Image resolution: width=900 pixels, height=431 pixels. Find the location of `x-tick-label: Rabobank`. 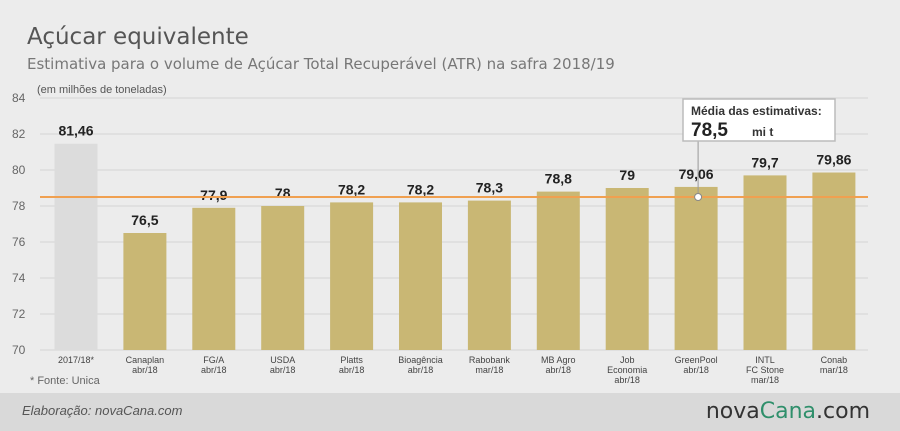

x-tick-label: Rabobank is located at coordinates (490, 360).